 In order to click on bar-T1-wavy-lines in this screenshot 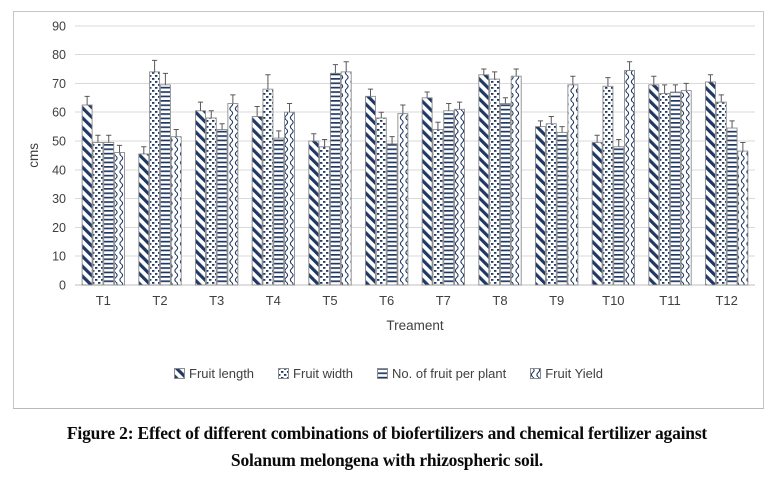, I will do `click(119, 219)`.